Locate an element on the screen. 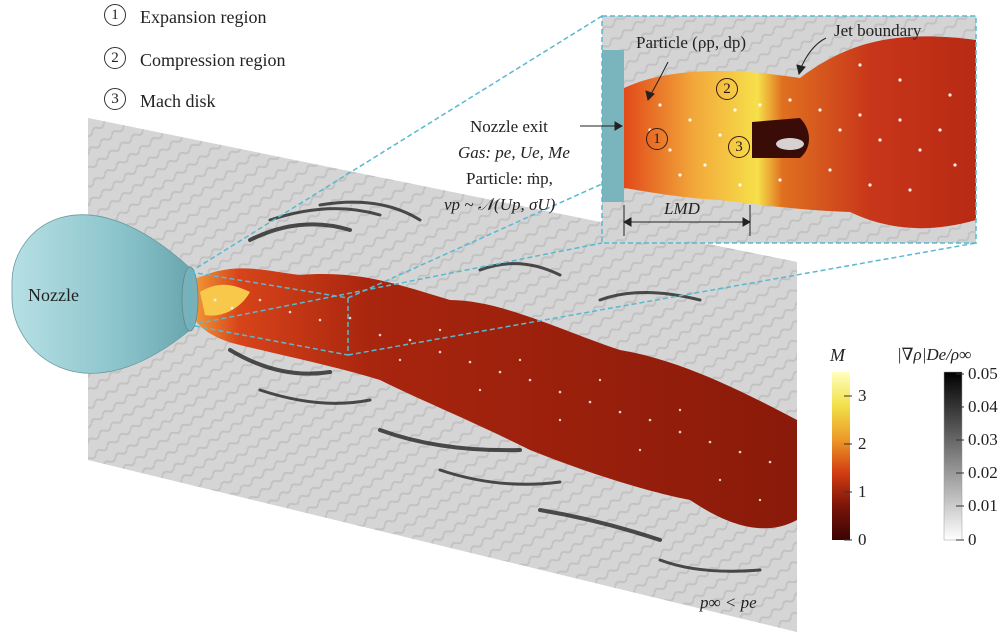  gradient-tick: 0.04 is located at coordinates (983, 406).